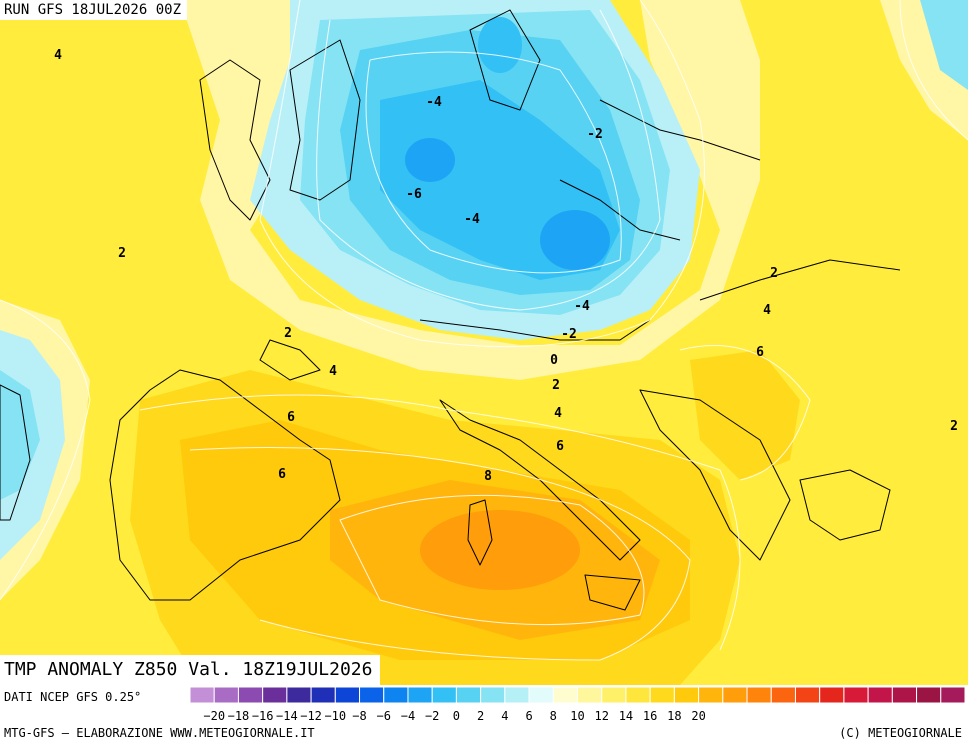 Image resolution: width=968 pixels, height=745 pixels. Describe the element at coordinates (263, 716) in the screenshot. I see `color-scale-tick-label: −16` at that location.